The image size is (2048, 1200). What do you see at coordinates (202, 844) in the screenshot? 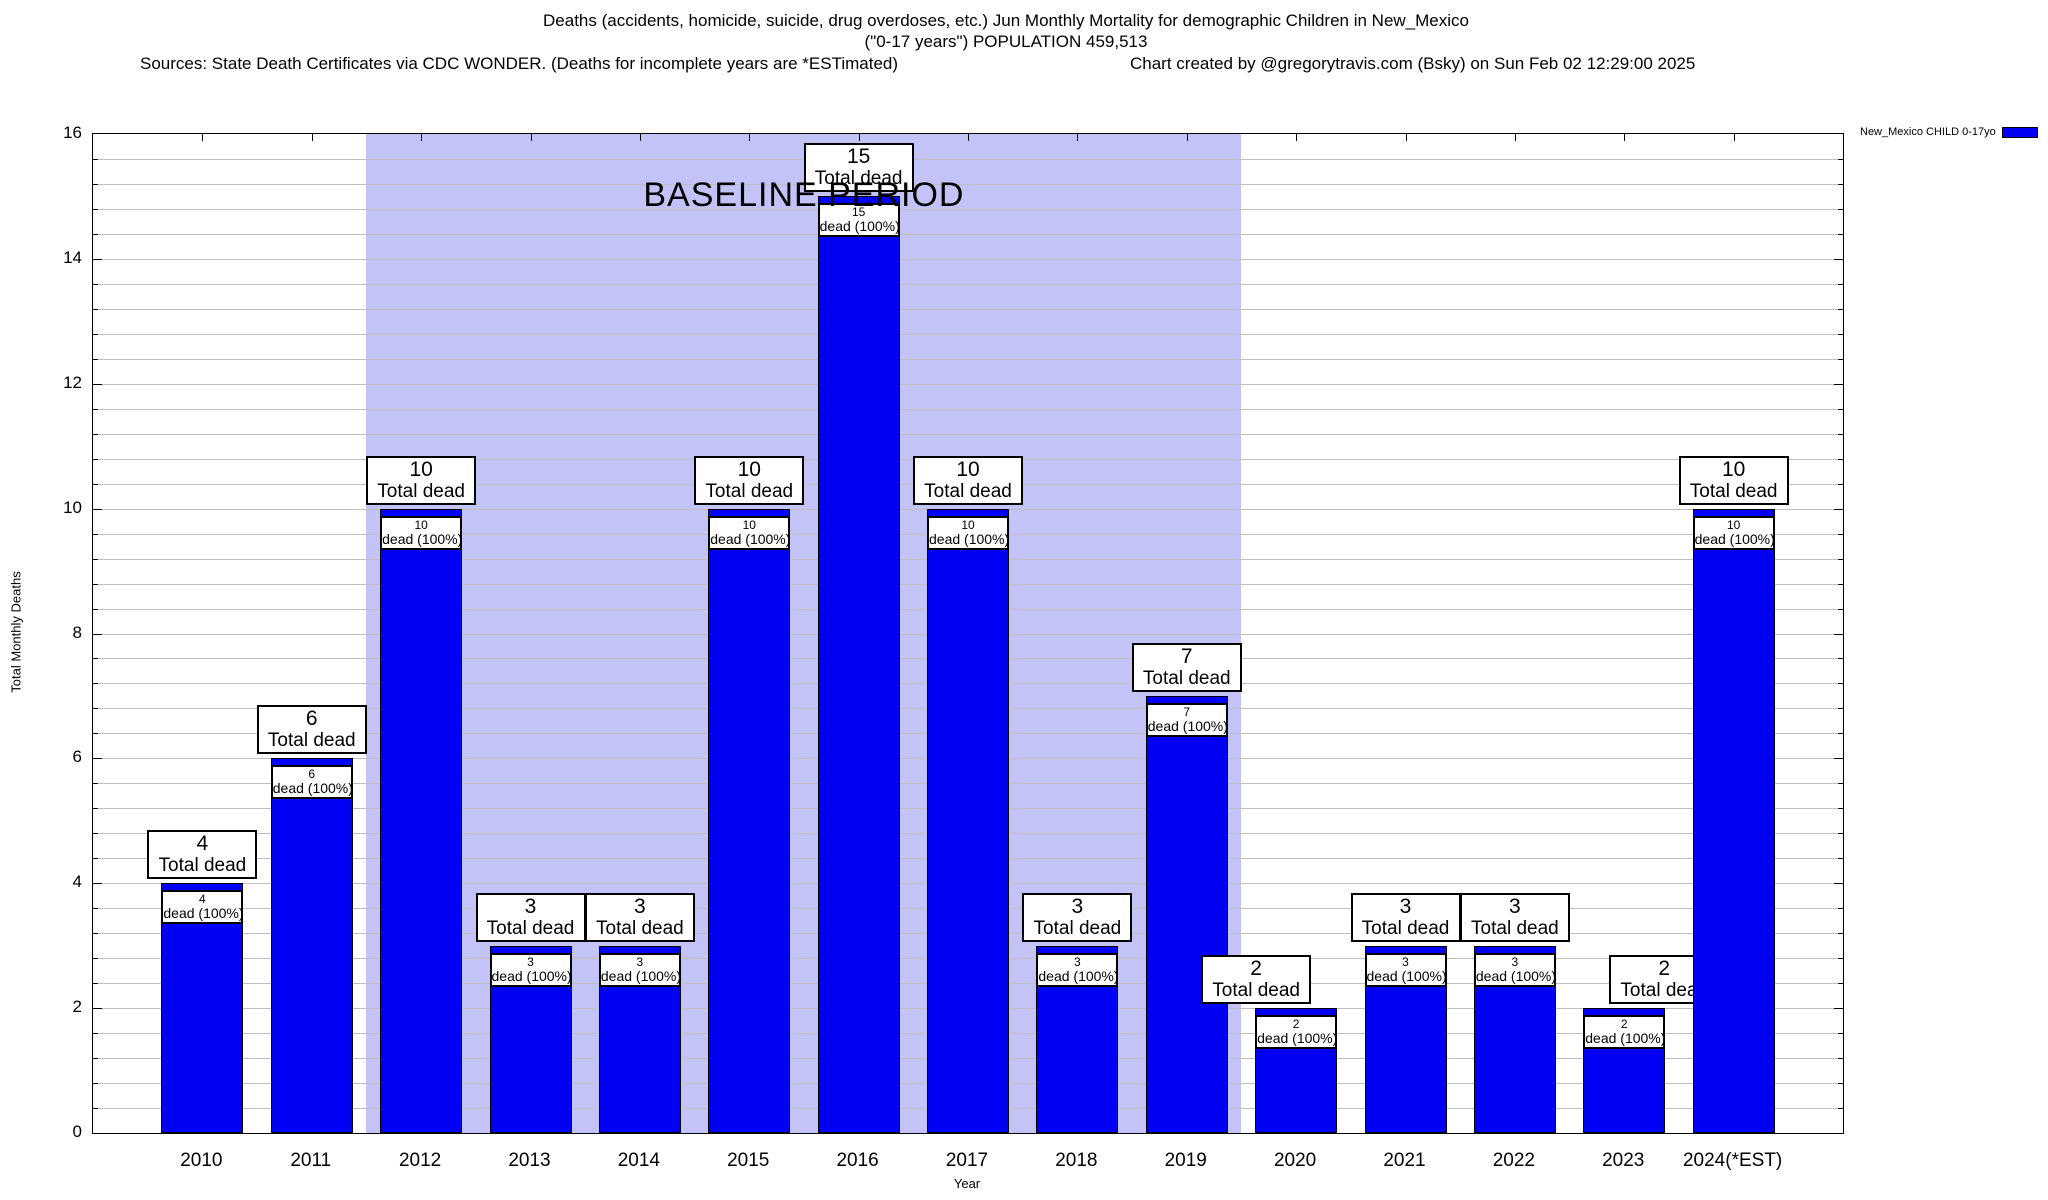
I see `total-dead-value: 4` at bounding box center [202, 844].